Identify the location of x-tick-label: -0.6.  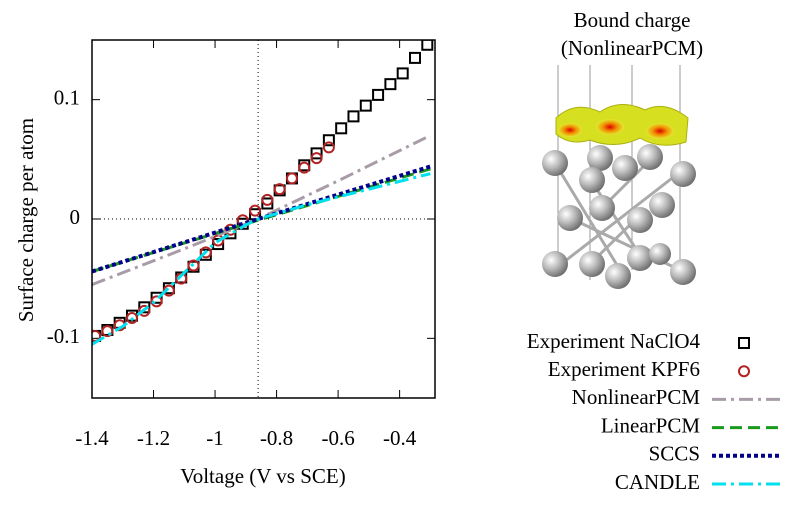
(337, 438).